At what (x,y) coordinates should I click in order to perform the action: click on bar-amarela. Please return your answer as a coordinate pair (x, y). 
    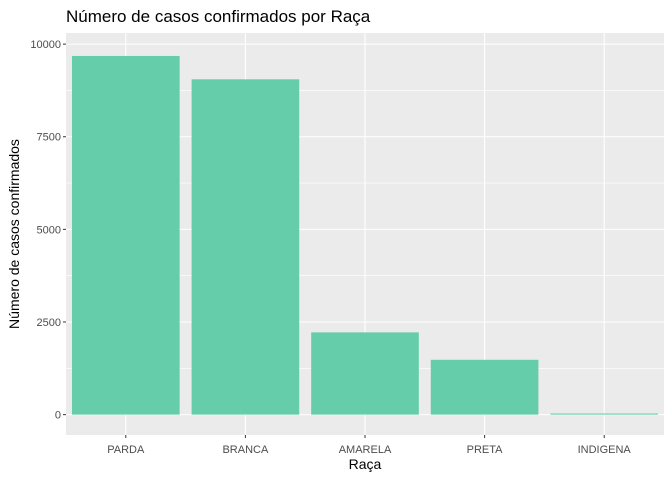
    Looking at the image, I should click on (365, 373).